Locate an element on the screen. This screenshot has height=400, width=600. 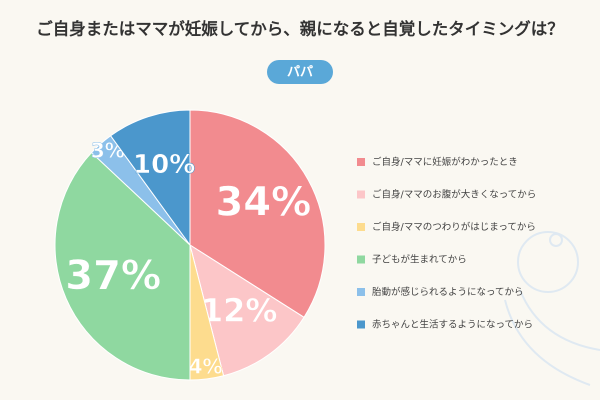
legend-label: 胎動が感じられるようになってから is located at coordinates (448, 292).